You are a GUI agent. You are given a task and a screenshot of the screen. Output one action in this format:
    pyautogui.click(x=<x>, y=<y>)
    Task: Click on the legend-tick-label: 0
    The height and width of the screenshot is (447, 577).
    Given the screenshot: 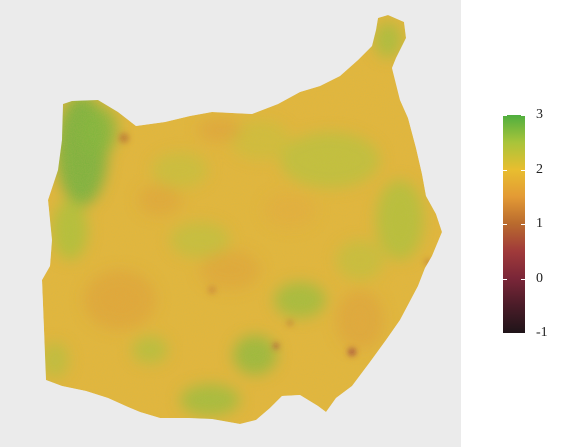 What is the action you would take?
    pyautogui.click(x=539, y=278)
    